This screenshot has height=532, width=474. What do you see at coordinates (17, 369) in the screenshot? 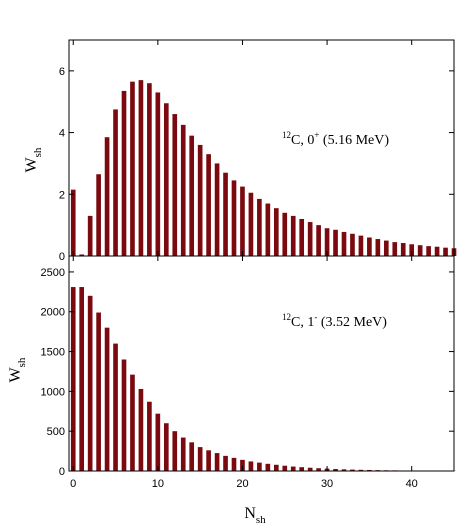
I see `bottom-y-axis-label: Wsh` at bounding box center [17, 369].